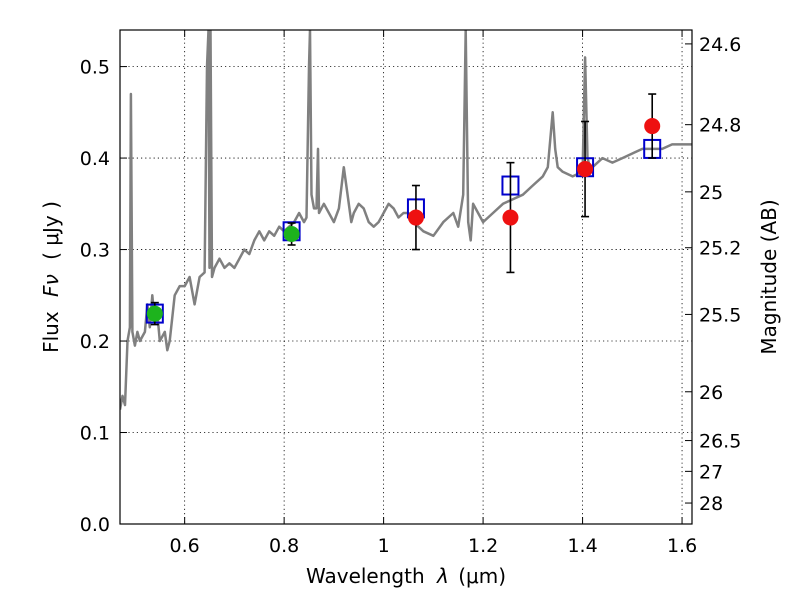  I want to click on mag-tick-label: 27, so click(711, 472).